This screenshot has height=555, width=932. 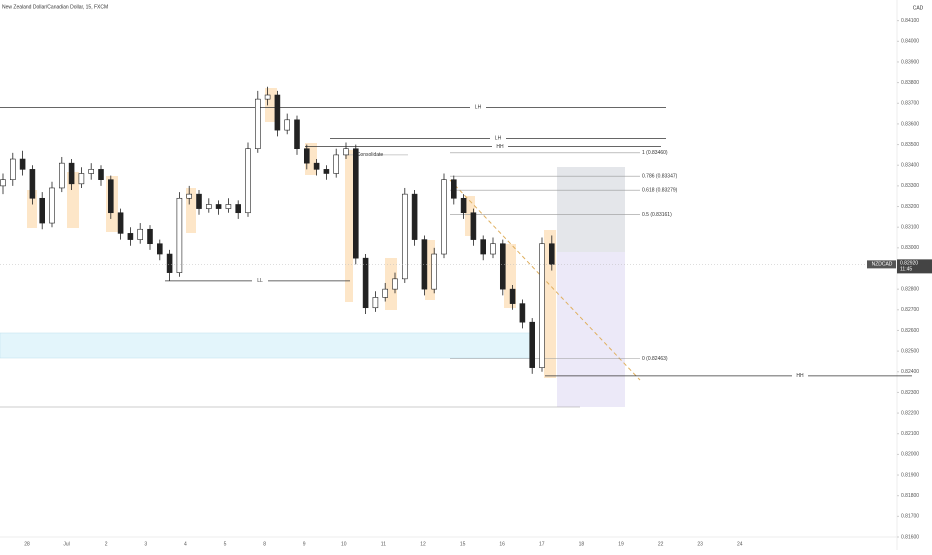 I want to click on x-tick-label: 9, so click(x=304, y=544).